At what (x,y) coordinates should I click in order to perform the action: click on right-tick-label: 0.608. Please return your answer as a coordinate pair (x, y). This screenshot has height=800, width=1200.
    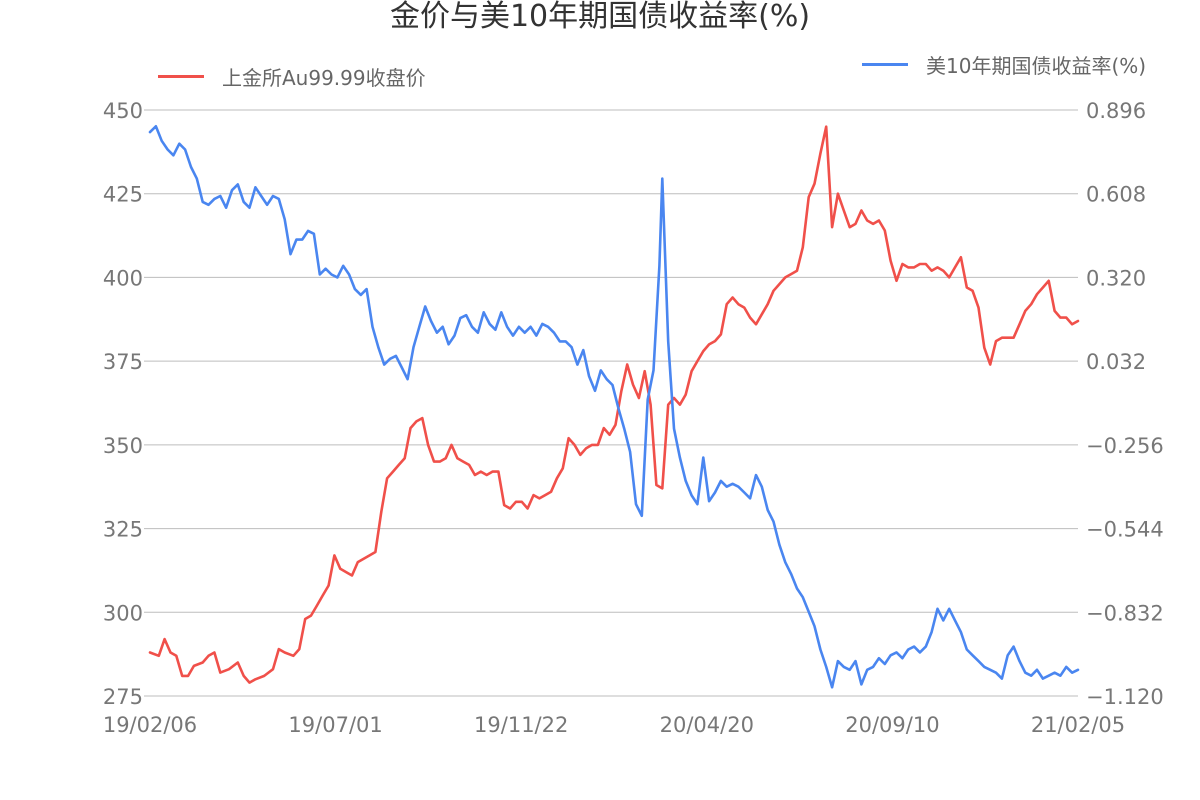
    Looking at the image, I should click on (1116, 195).